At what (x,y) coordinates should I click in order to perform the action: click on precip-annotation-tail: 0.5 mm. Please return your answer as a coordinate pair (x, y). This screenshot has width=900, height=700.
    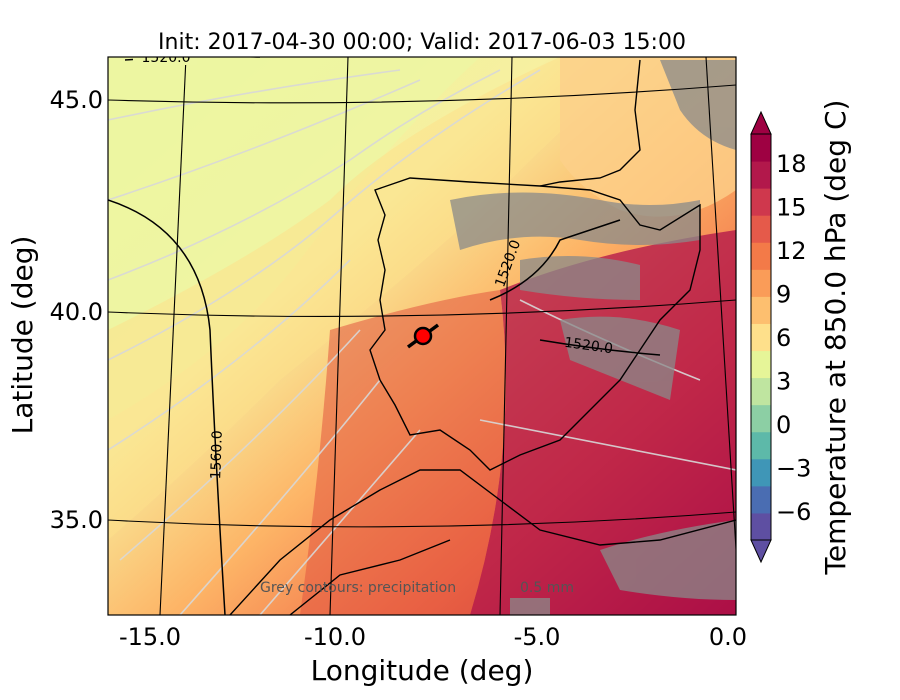
    Looking at the image, I should click on (547, 588).